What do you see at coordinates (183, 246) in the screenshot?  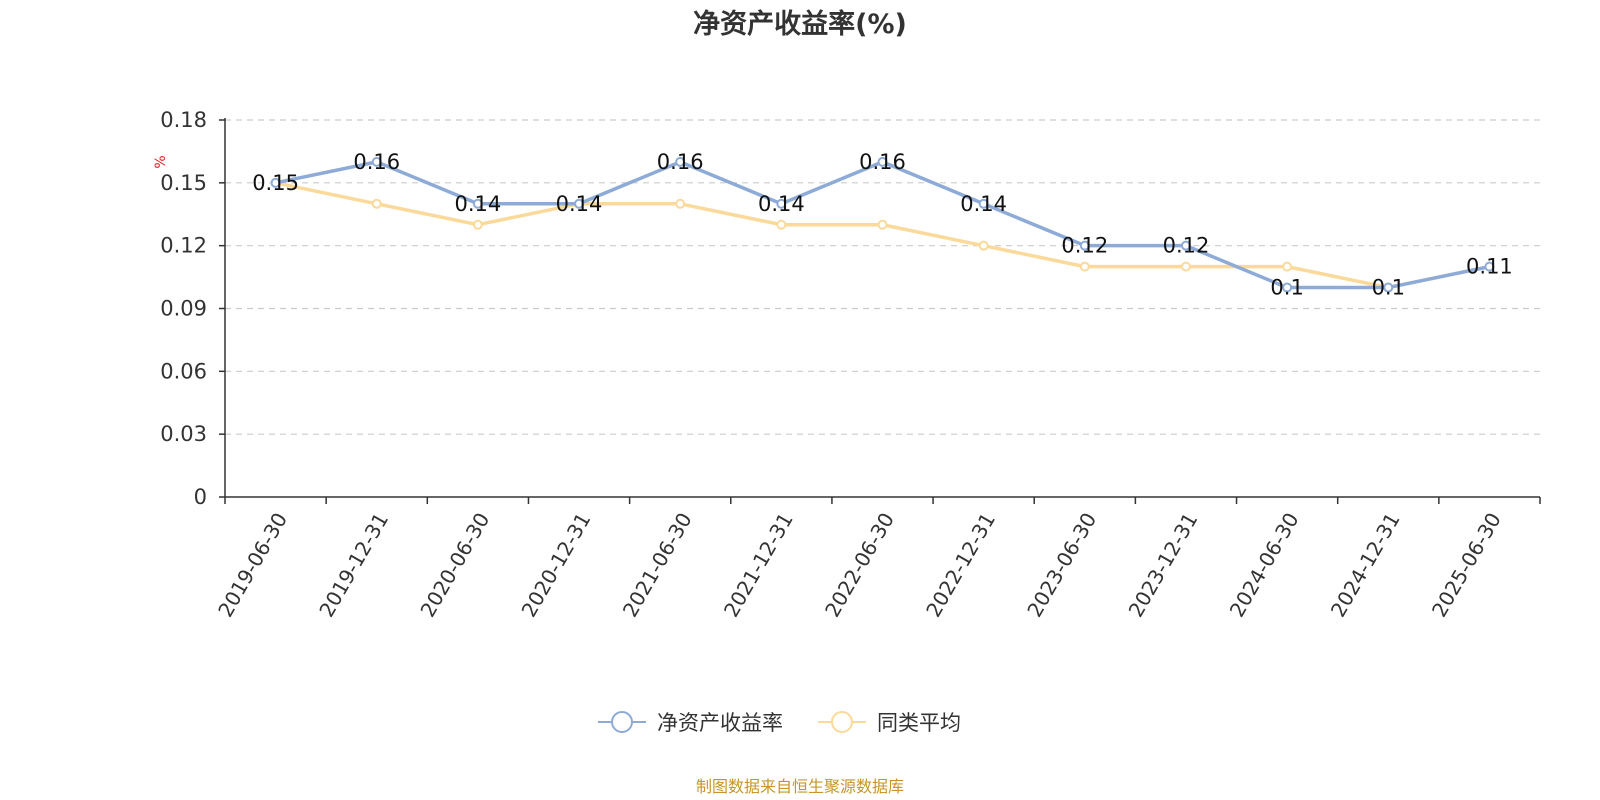 I see `y-tick-label: 0.12` at bounding box center [183, 246].